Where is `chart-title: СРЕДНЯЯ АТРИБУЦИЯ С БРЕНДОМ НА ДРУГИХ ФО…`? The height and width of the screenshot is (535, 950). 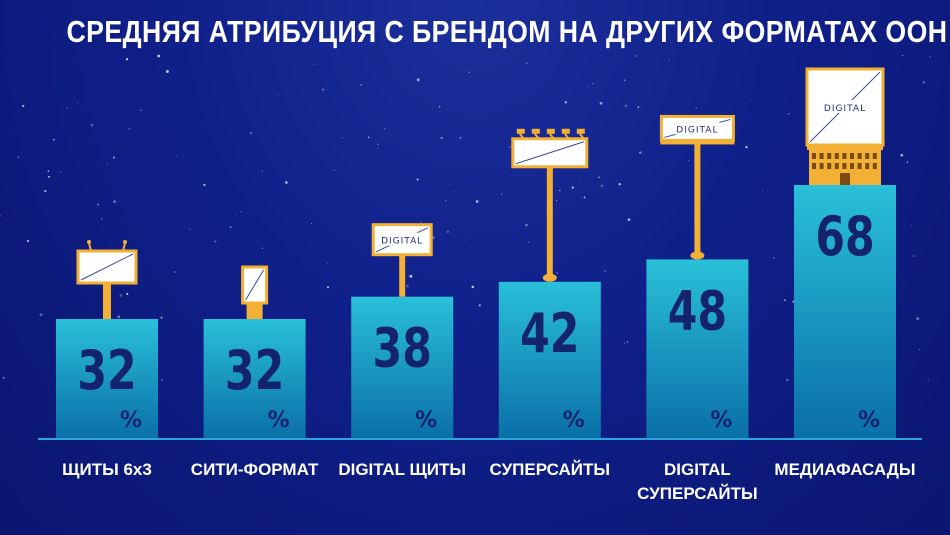 chart-title: СРЕДНЯЯ АТРИБУЦИЯ С БРЕНДОМ НА ДРУГИХ ФО… is located at coordinates (507, 31).